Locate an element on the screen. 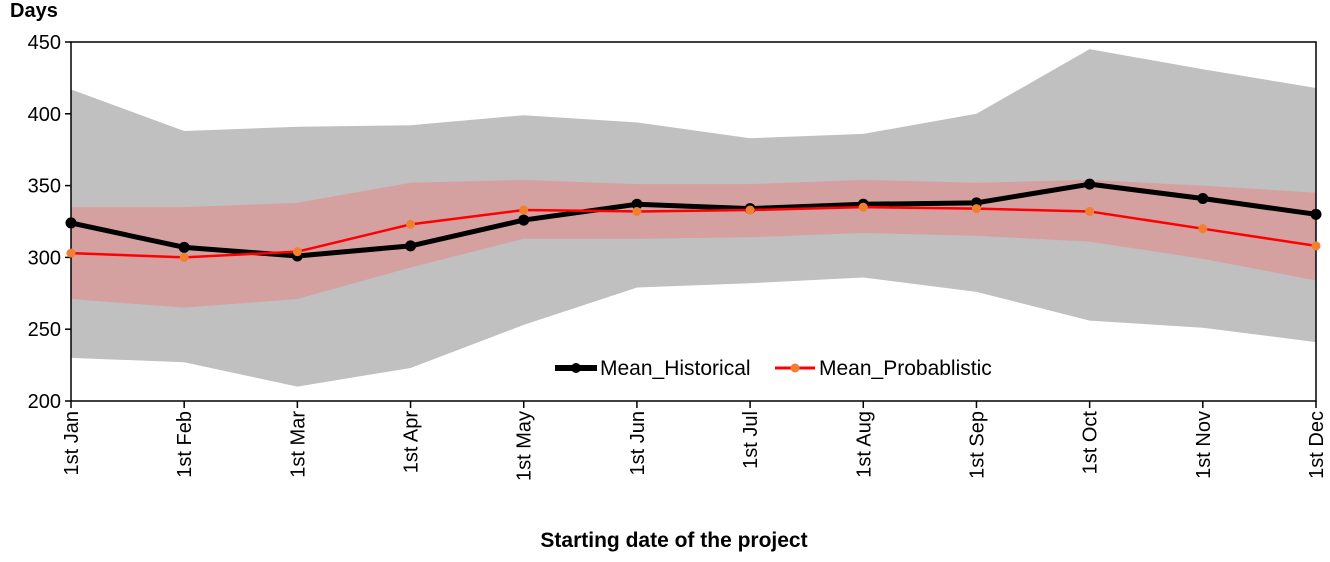  x-tick-label: 1st Aug is located at coordinates (864, 444).